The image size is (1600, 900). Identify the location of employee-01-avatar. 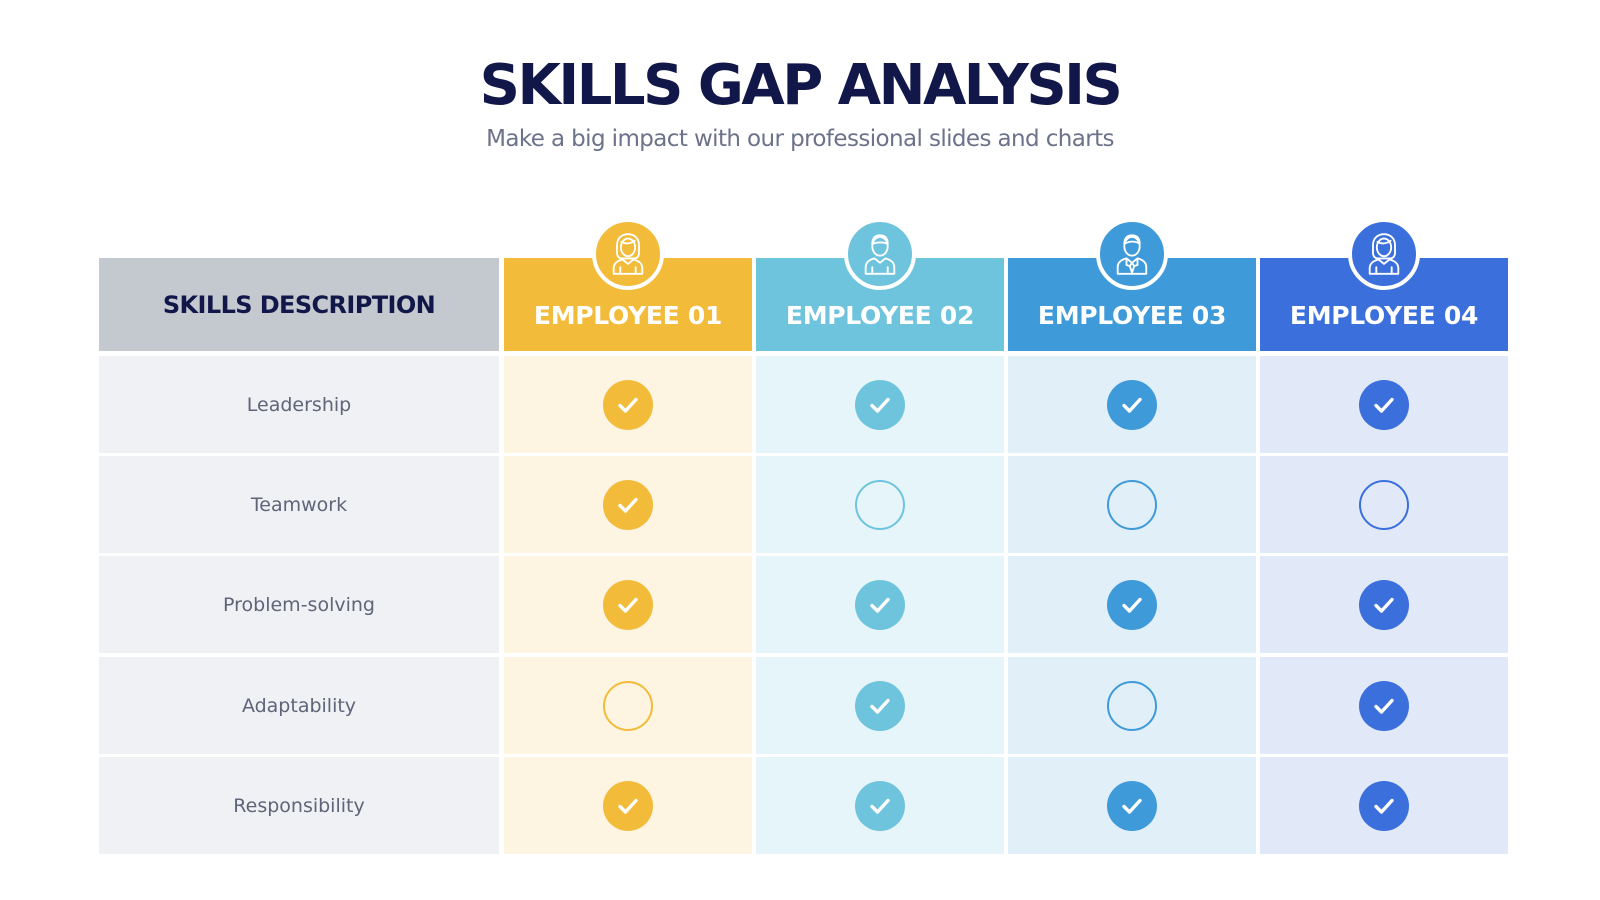
(628, 254).